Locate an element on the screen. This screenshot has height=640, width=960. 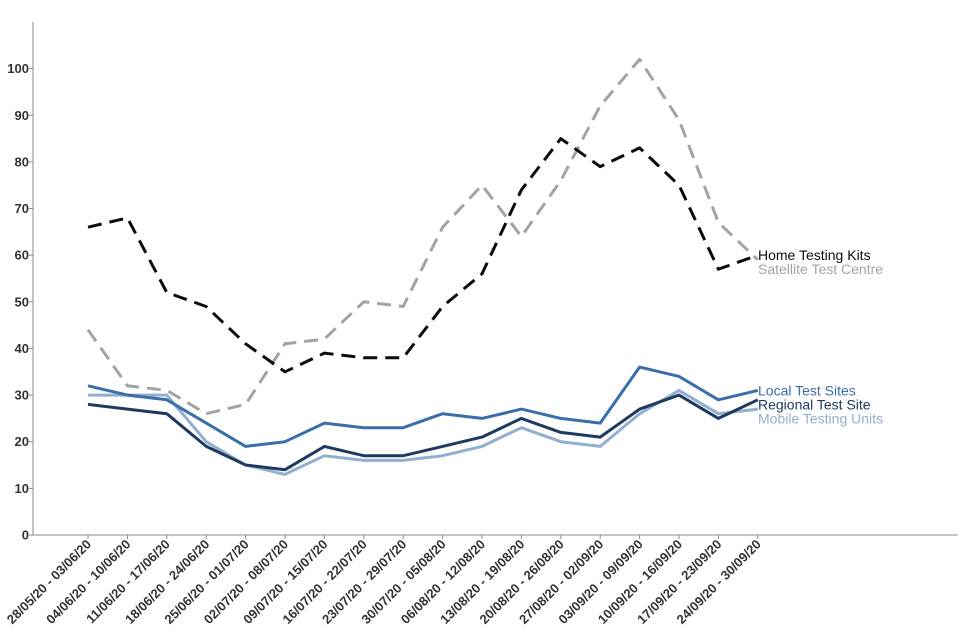
series-line-local-test-sites is located at coordinates (423, 406).